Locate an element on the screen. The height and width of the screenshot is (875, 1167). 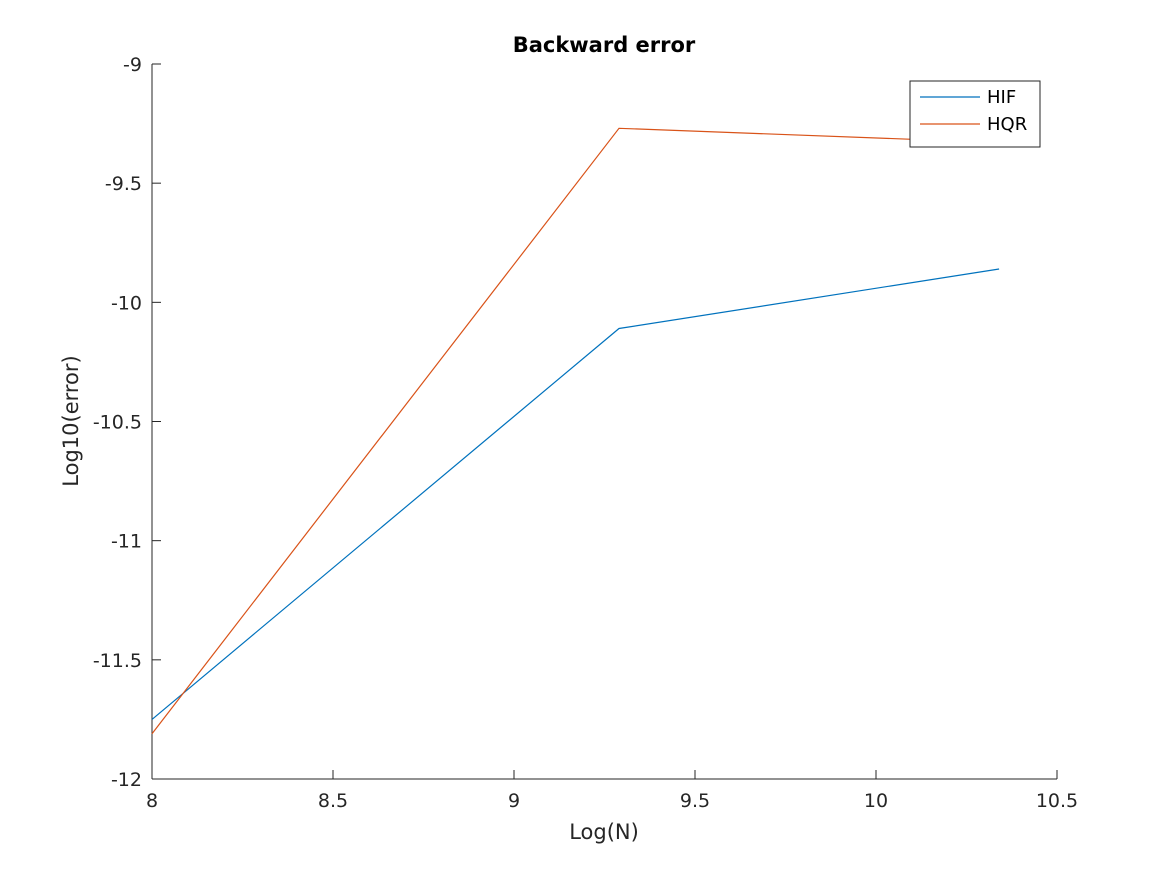
y-ticks: -12 -11.5 -11 -10.5 -10 -9.5 -9 is located at coordinates (127, 422).